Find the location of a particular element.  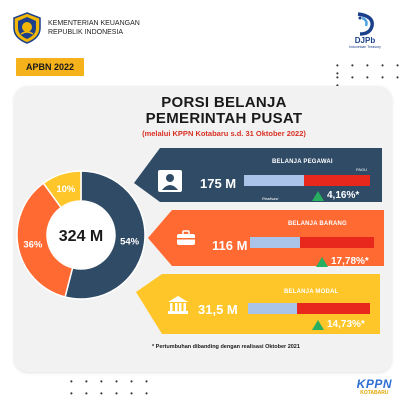

bar-barang is located at coordinates (312, 242).